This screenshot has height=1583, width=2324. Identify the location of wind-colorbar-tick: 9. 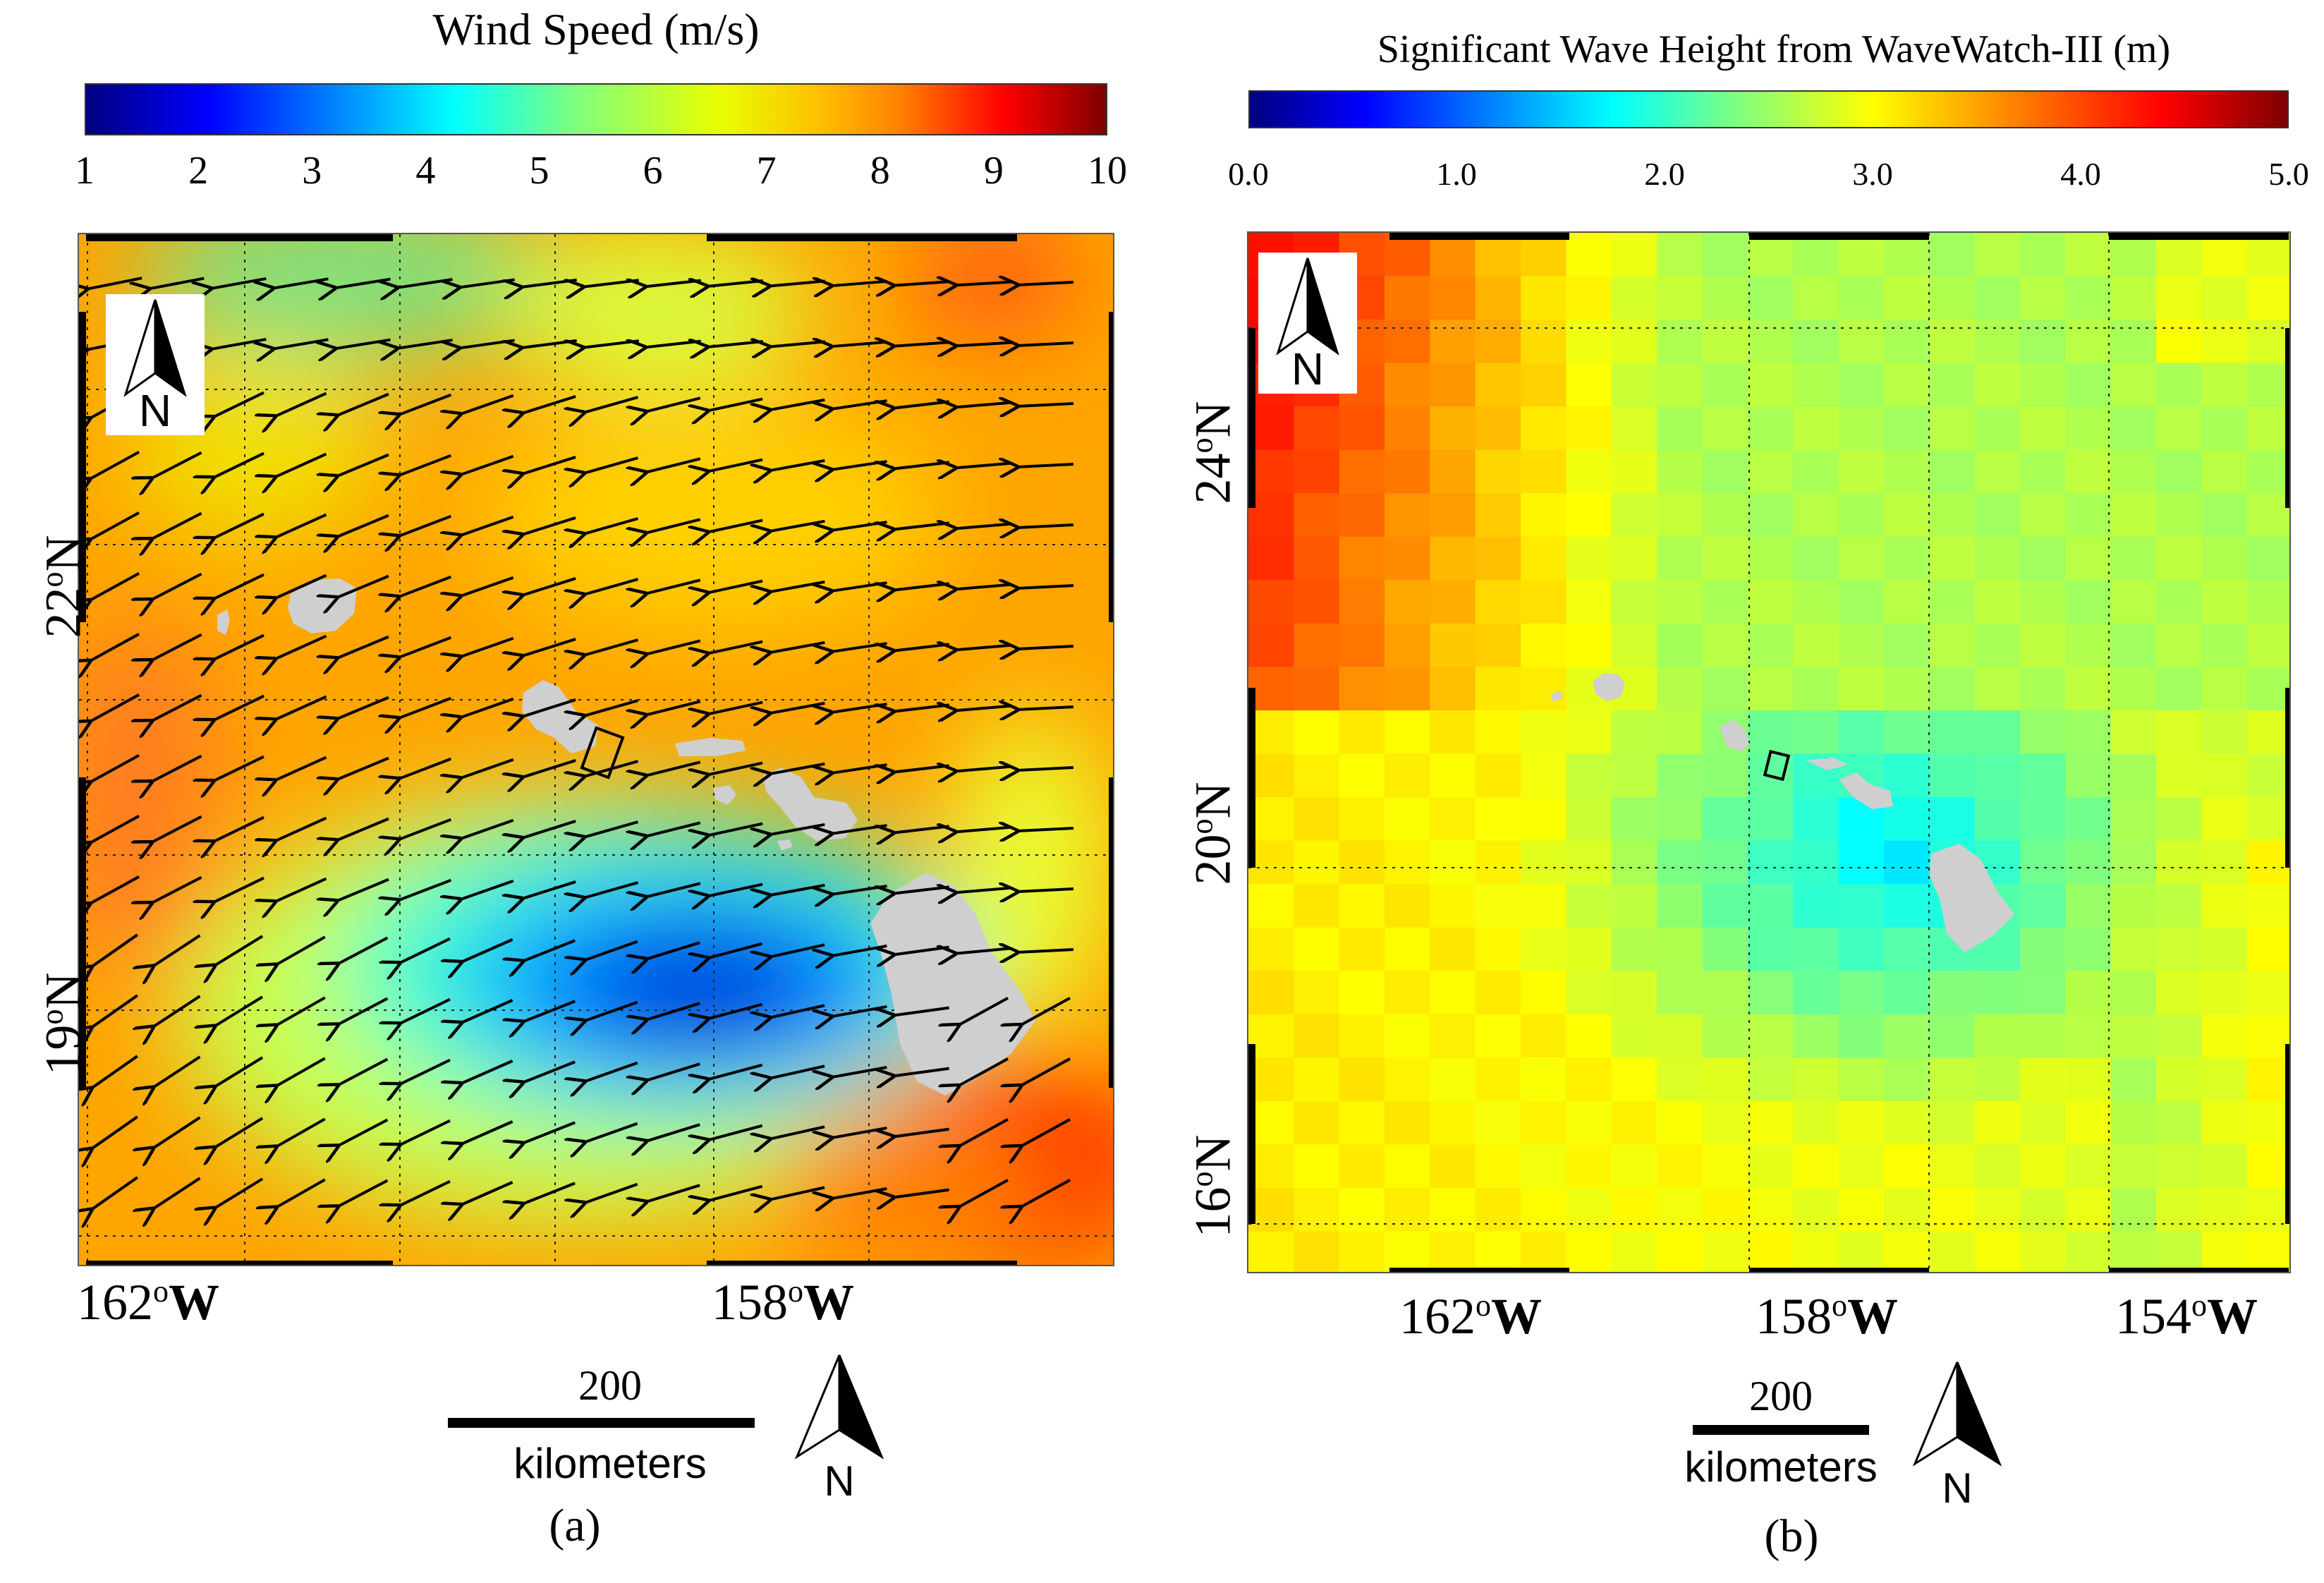
(993, 171).